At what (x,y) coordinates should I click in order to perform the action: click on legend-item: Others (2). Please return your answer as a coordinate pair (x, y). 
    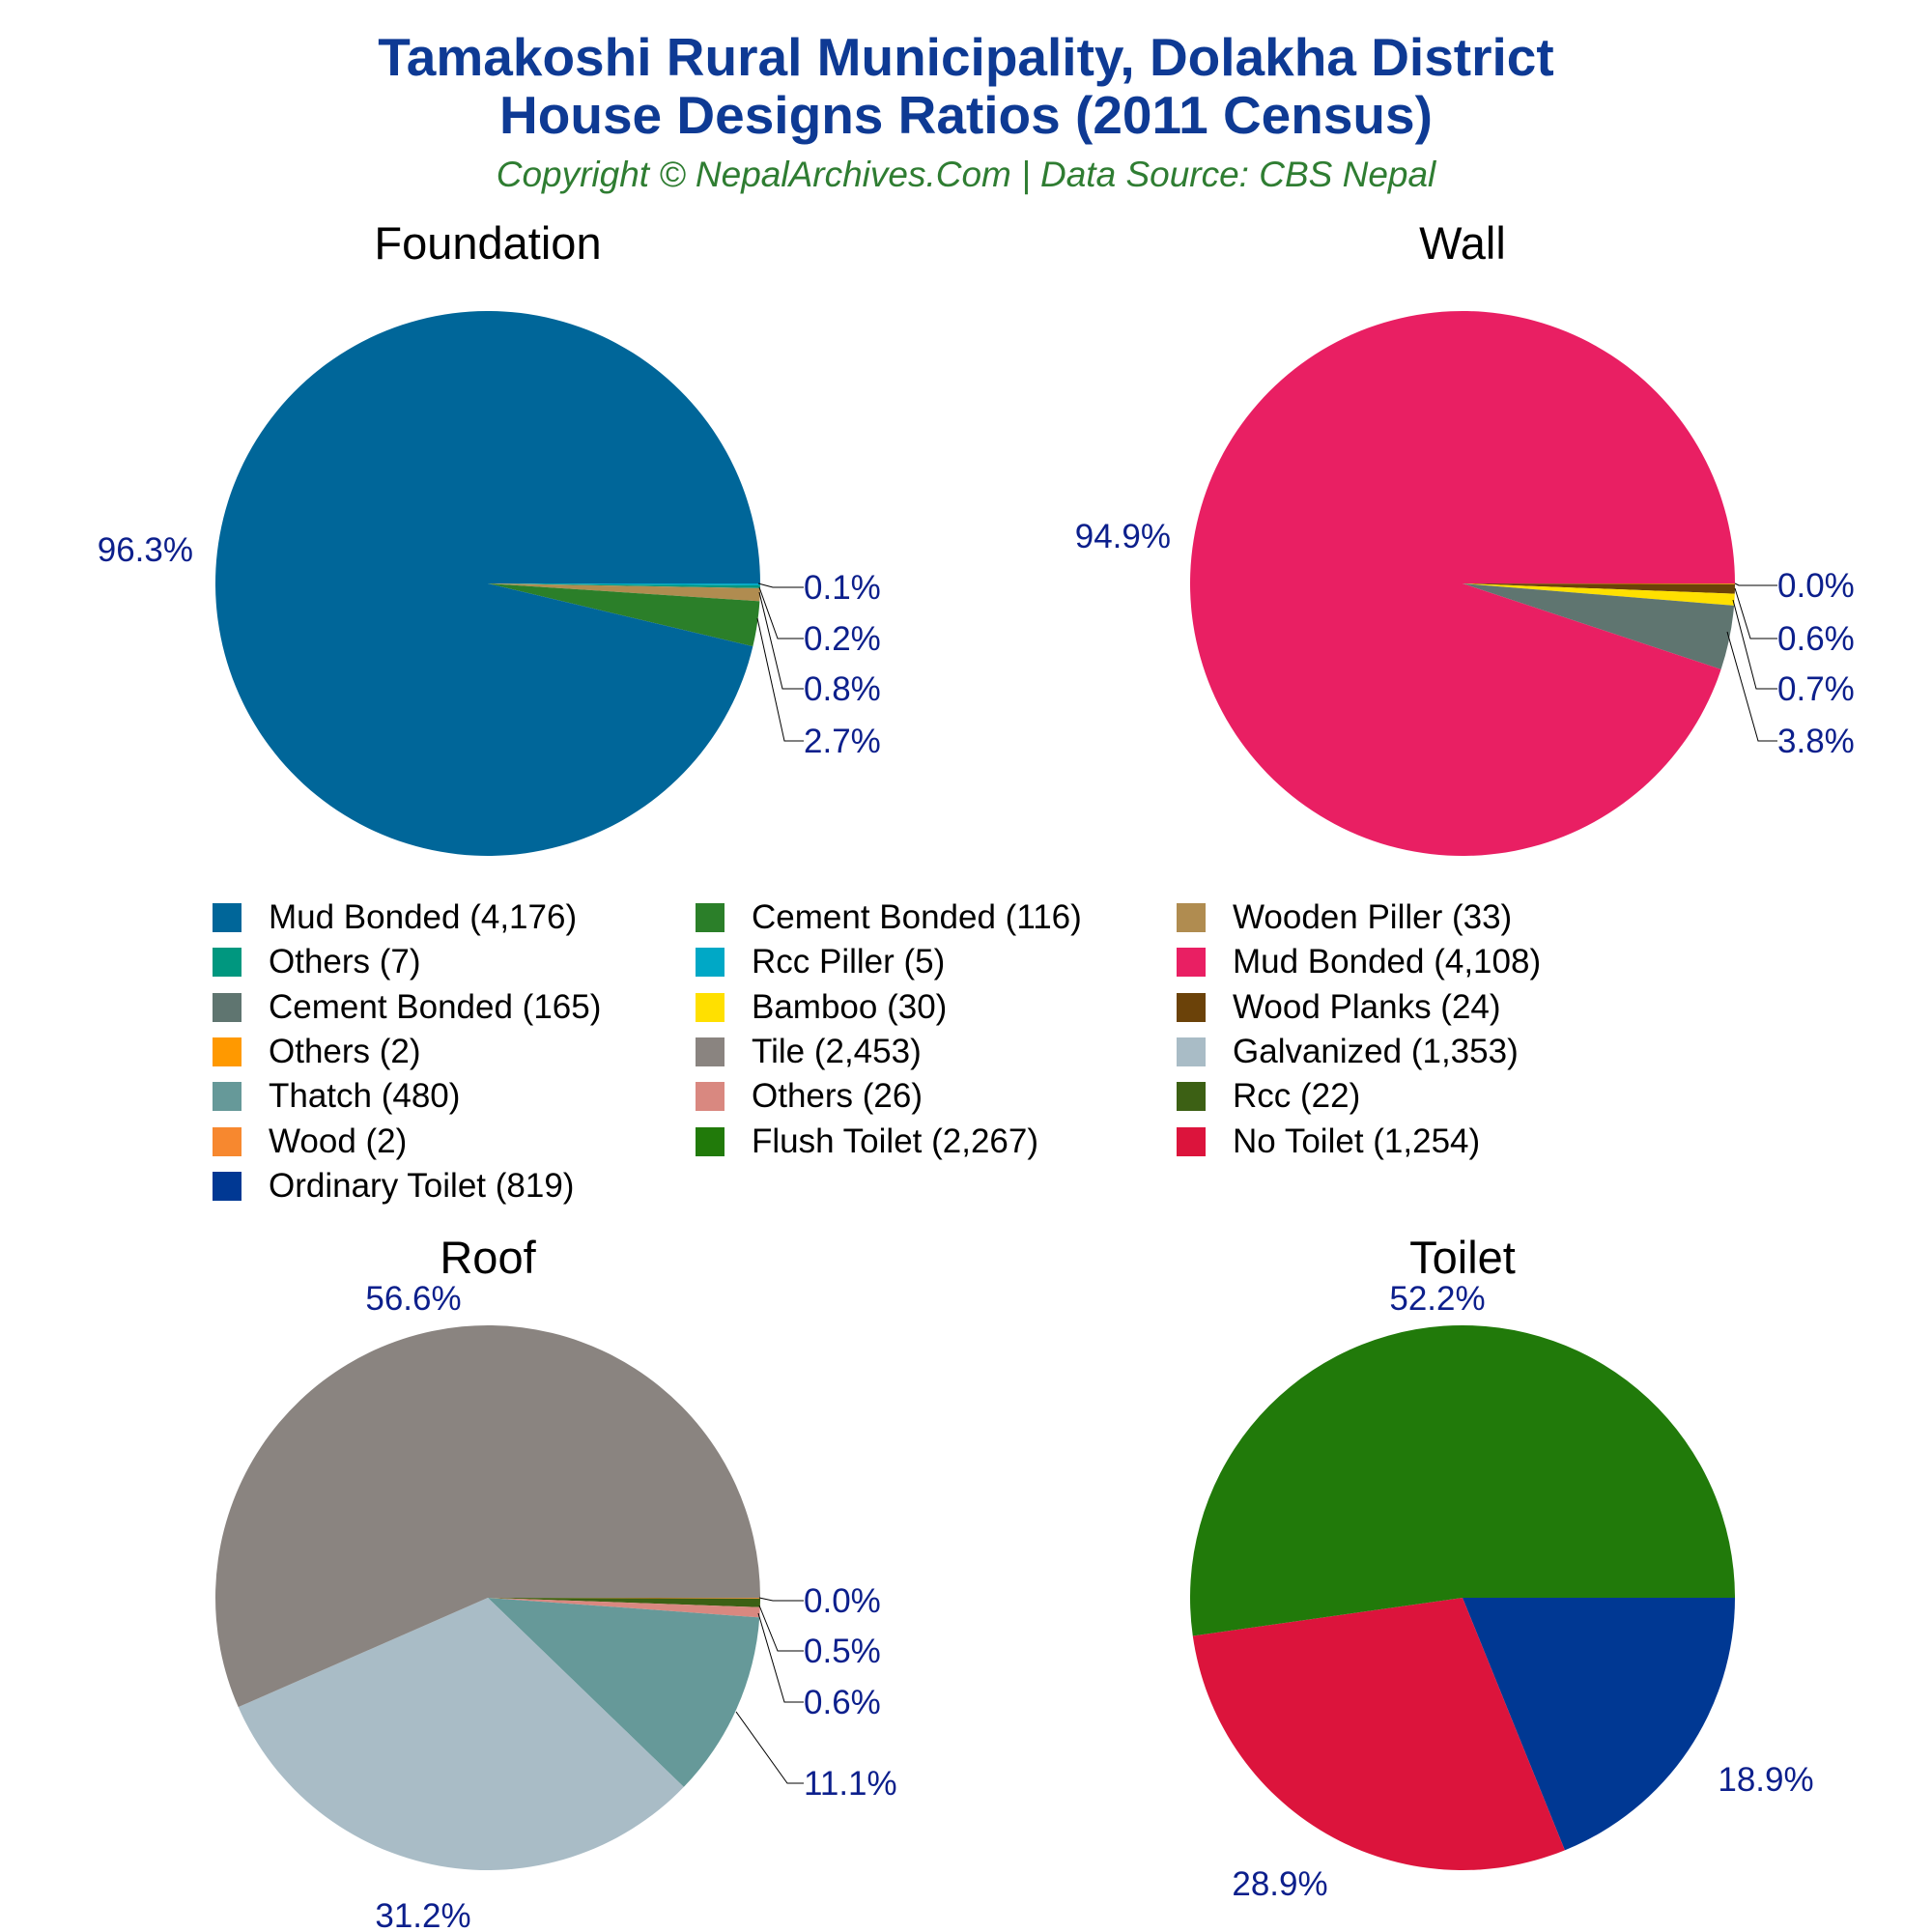
    Looking at the image, I should click on (317, 1052).